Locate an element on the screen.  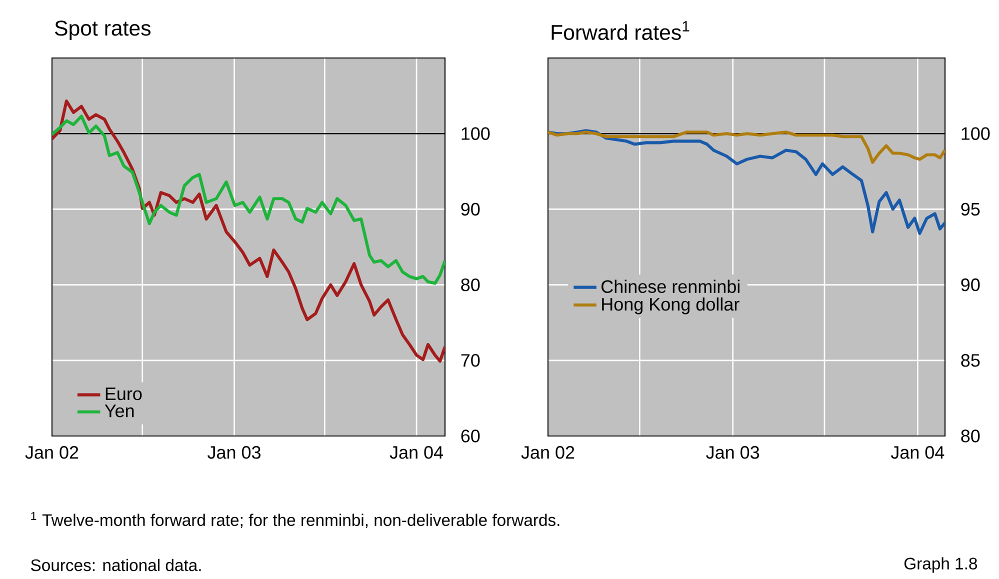
line-series is located at coordinates (249, 199).